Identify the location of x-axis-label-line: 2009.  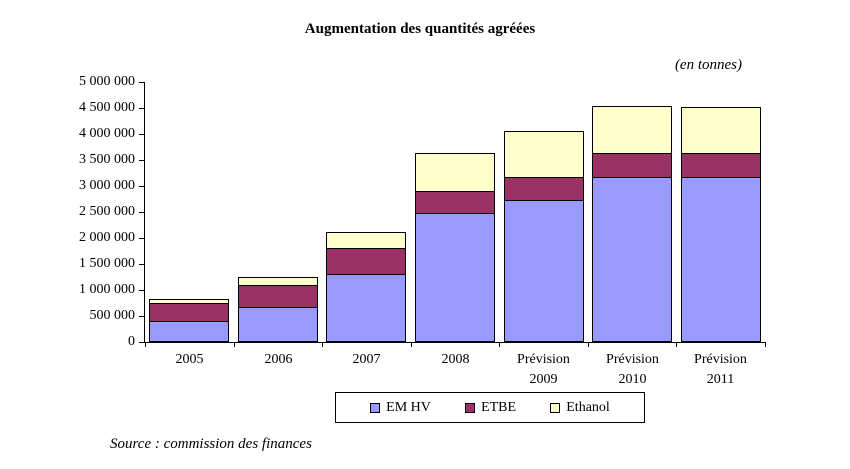
(543, 379).